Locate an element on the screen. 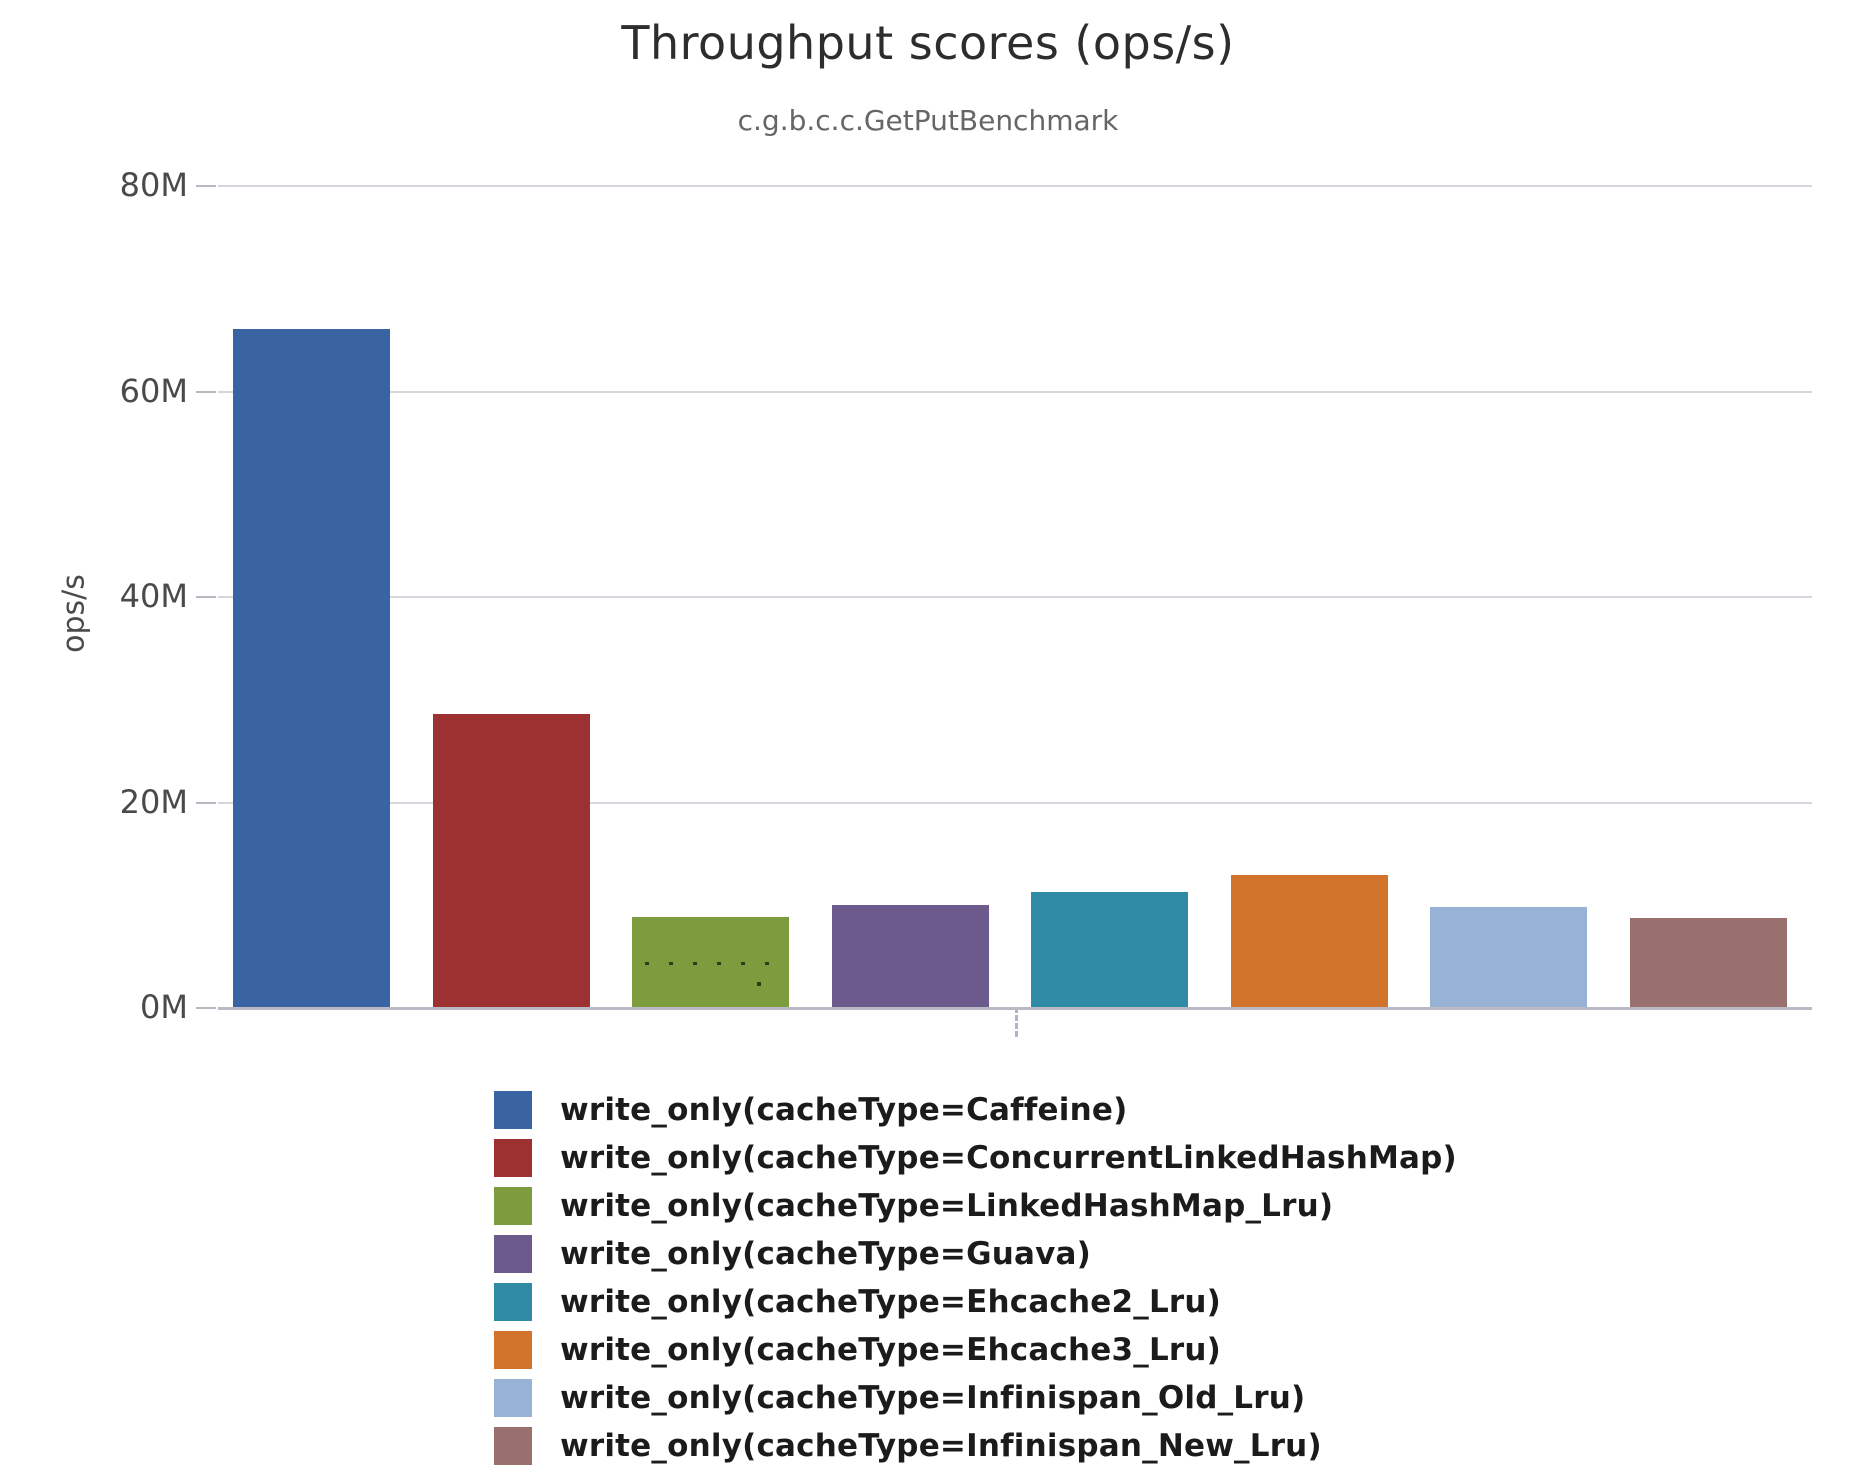  bar-dotted-texture is located at coordinates (710, 963).